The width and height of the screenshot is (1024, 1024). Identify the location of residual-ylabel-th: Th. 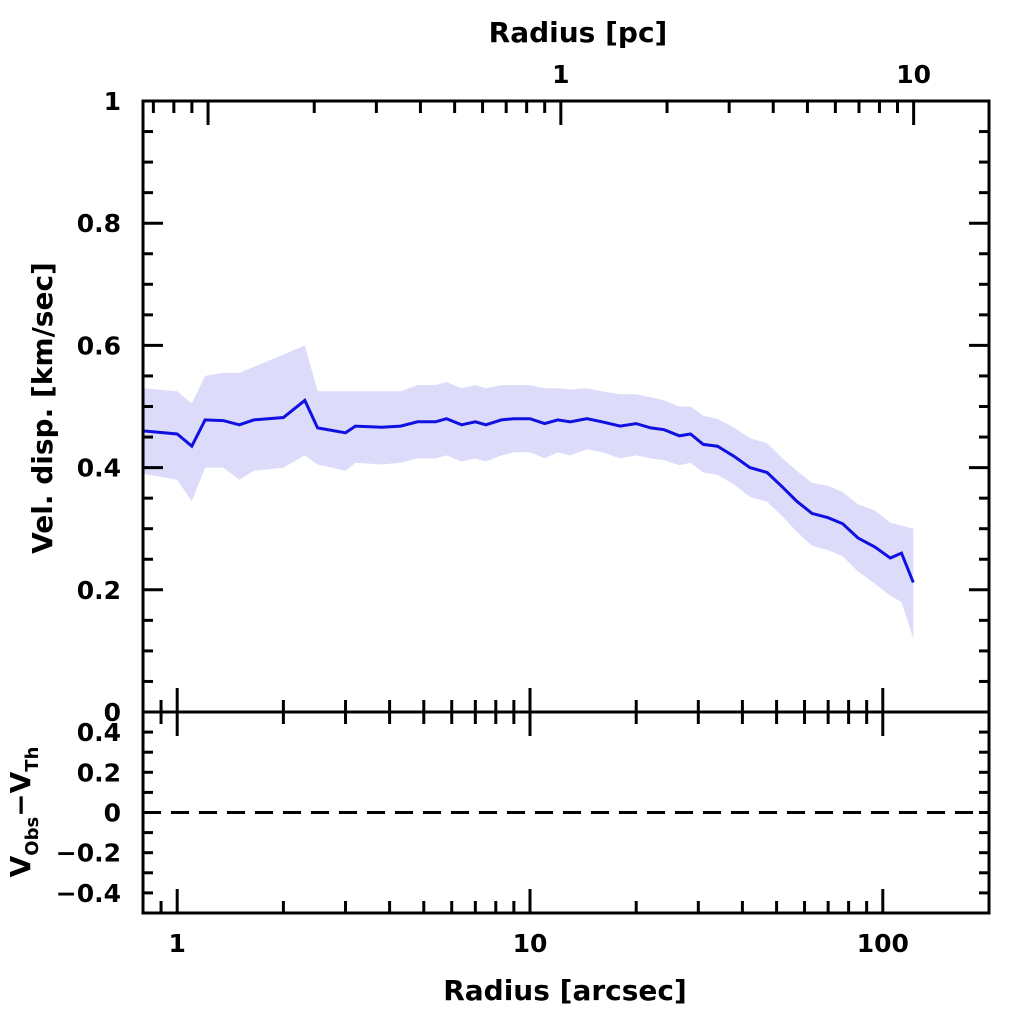
(32, 759).